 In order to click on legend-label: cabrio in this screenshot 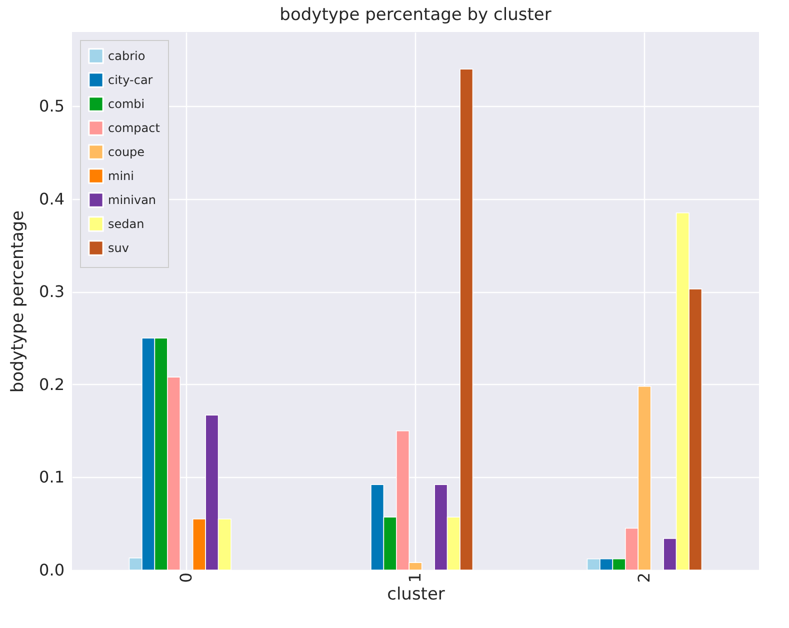, I will do `click(127, 56)`.